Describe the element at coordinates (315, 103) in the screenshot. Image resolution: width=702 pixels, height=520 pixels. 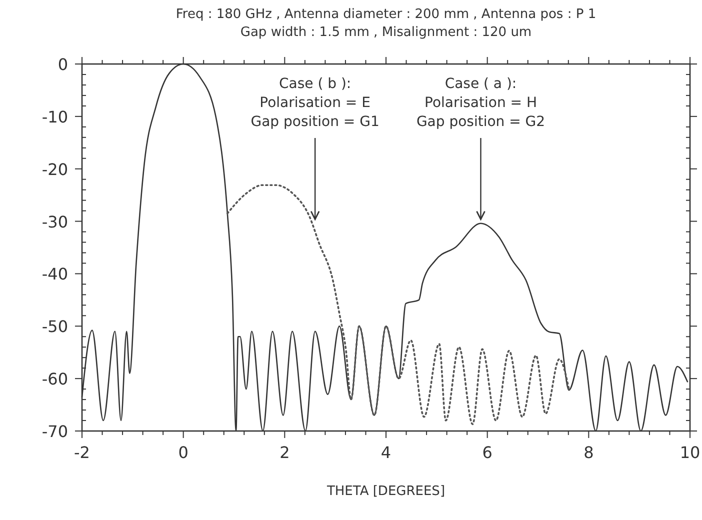
I see `annotation: Case ( b ): Polarisation = E Gap position = G1` at that location.